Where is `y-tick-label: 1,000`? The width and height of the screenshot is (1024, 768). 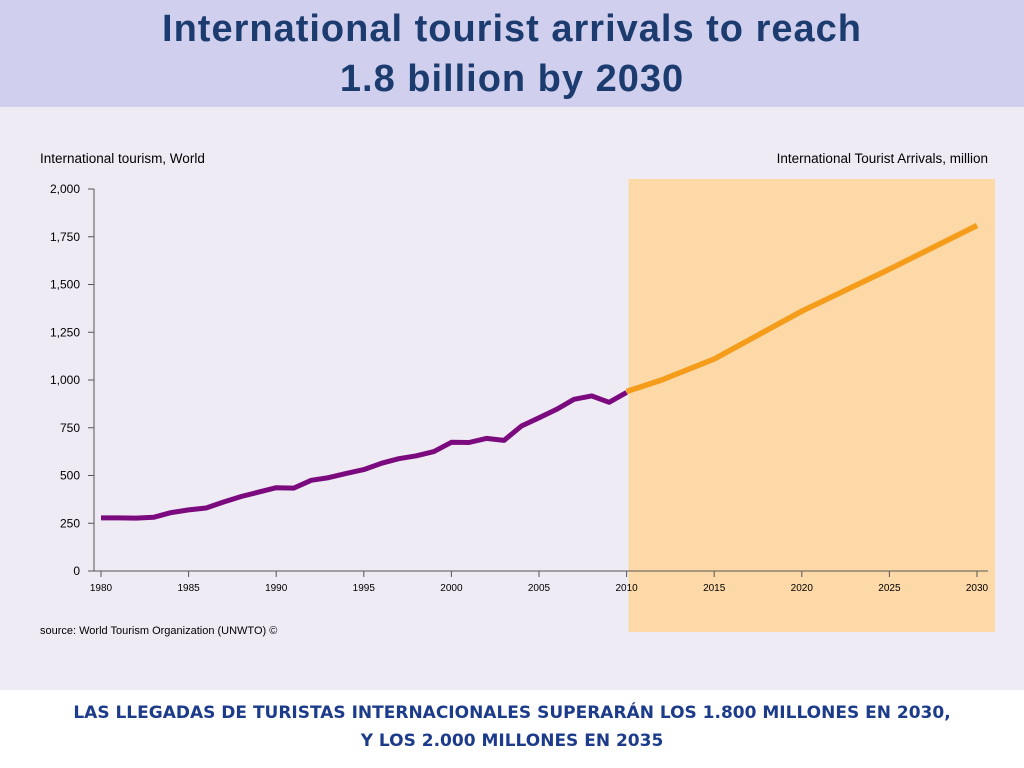 y-tick-label: 1,000 is located at coordinates (65, 380).